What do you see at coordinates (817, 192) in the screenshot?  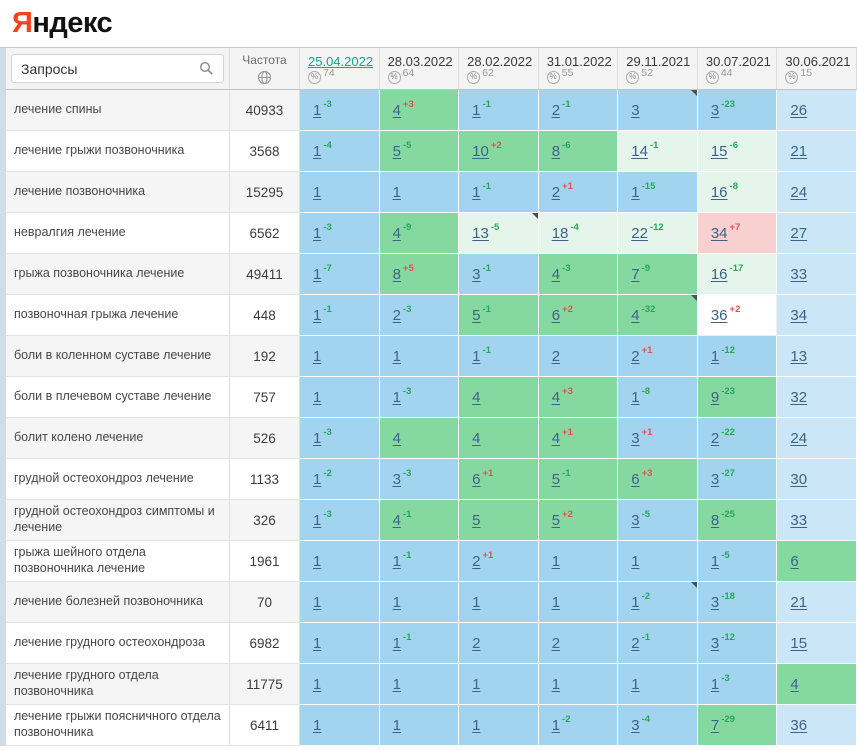 I see `position-cell: 24` at bounding box center [817, 192].